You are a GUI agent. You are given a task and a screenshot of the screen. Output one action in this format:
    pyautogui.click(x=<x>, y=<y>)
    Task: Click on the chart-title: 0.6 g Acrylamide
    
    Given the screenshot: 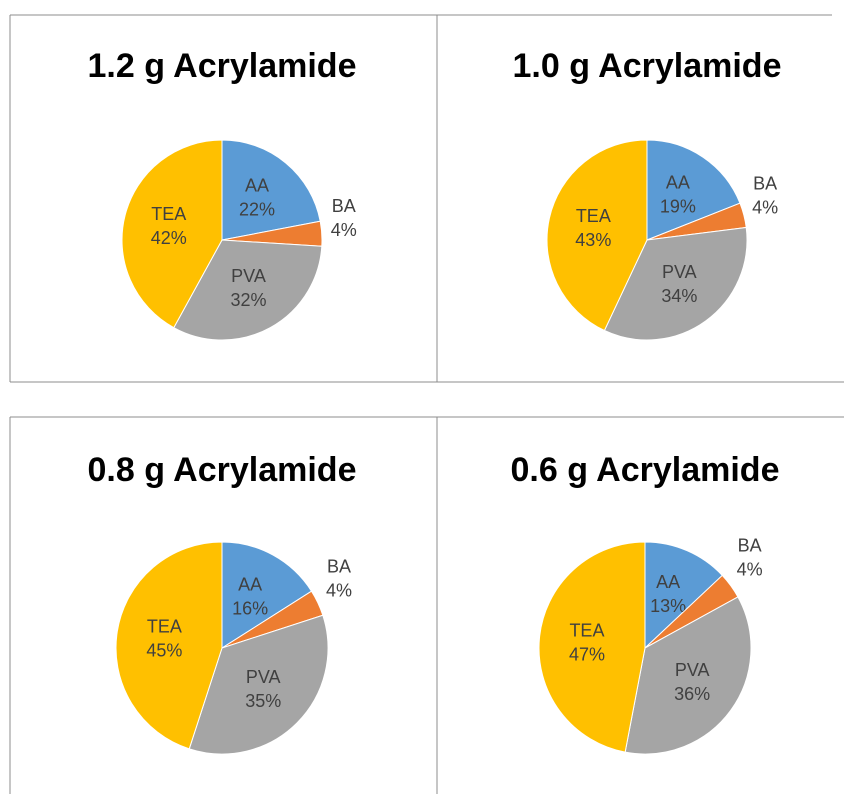 What is the action you would take?
    pyautogui.click(x=645, y=470)
    